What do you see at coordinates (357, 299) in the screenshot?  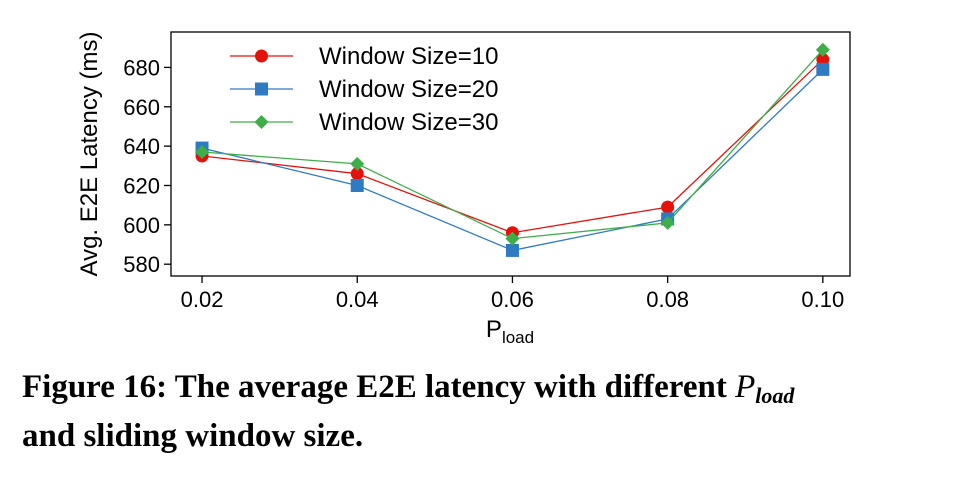 I see `x-tick-label: 0.04` at bounding box center [357, 299].